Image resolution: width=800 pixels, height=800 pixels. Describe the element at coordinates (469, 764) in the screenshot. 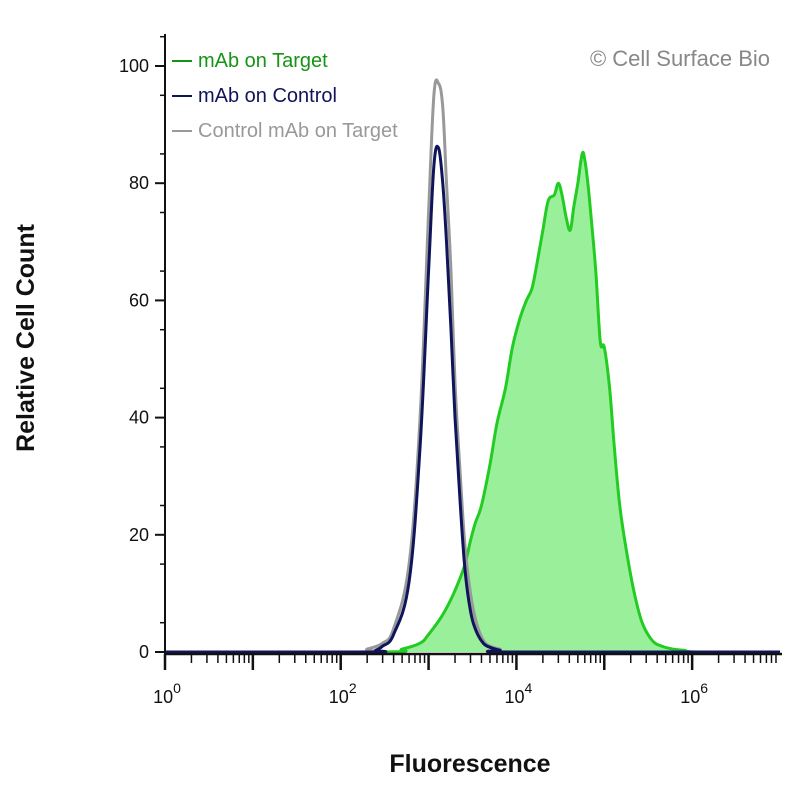

I see `x-axis-title: Fluorescence` at that location.